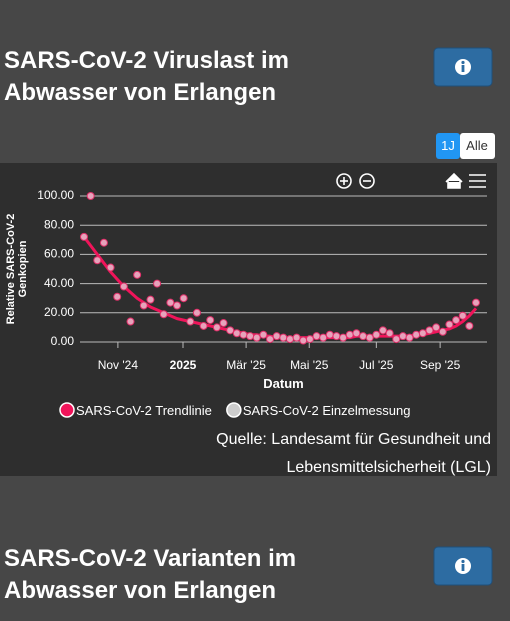 This screenshot has width=510, height=621. I want to click on menu, so click(477, 181).